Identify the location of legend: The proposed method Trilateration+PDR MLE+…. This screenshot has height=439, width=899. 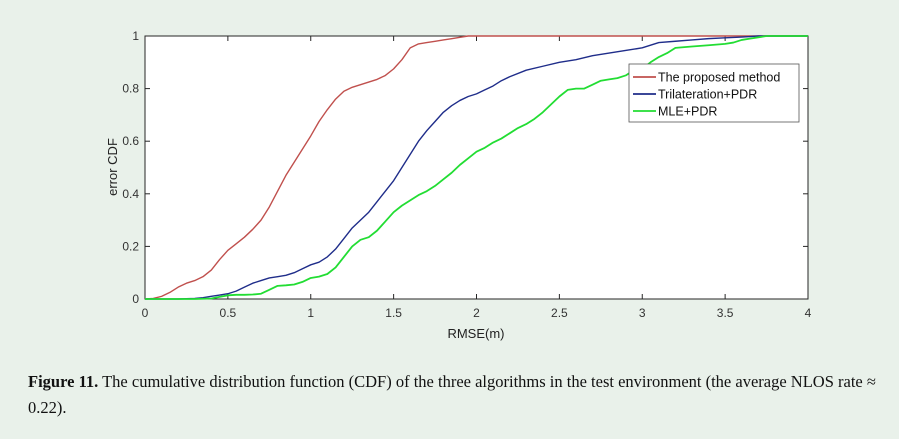
(714, 93).